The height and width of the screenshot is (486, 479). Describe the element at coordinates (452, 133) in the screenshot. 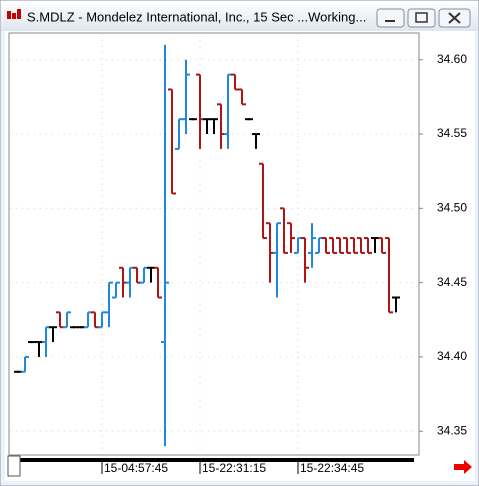

I see `y-tick-label: 34.55` at that location.